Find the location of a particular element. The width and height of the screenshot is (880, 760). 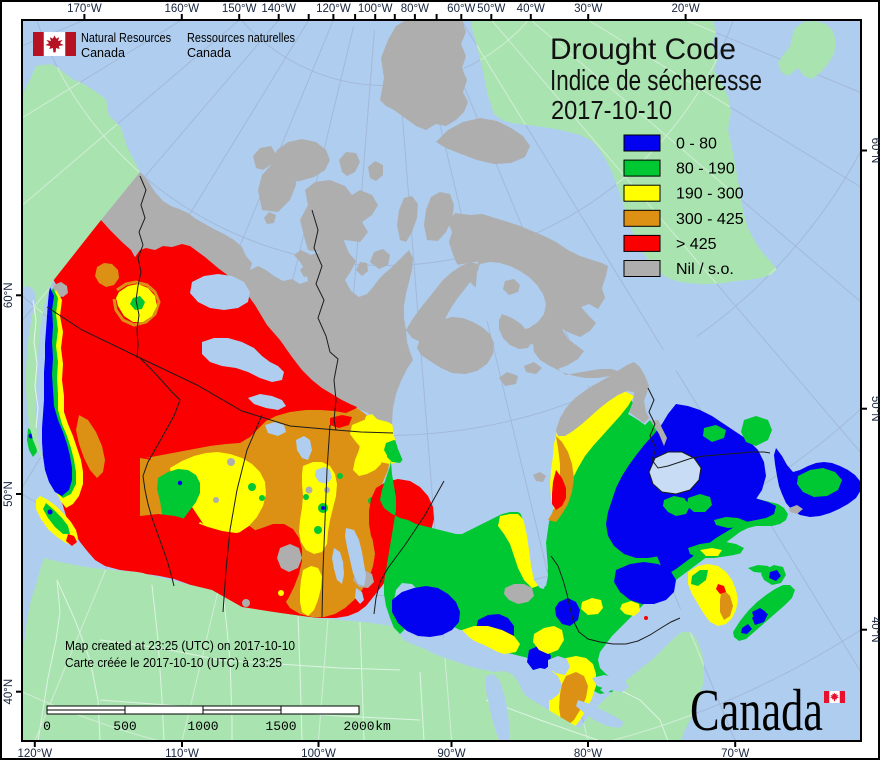

svg-text: 2000 is located at coordinates (358, 726).